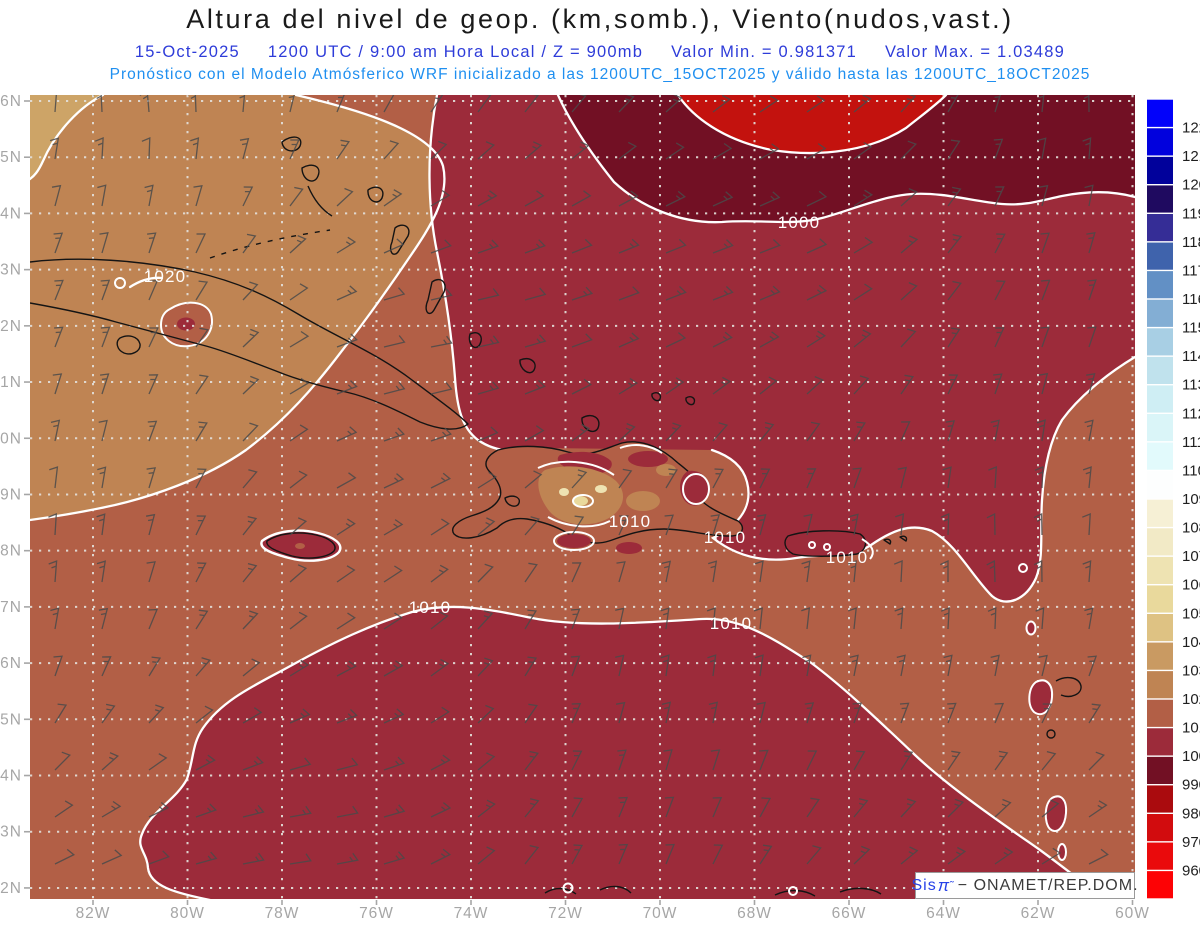 The width and height of the screenshot is (1200, 927). What do you see at coordinates (376, 913) in the screenshot?
I see `lon-tick-label: 76W` at bounding box center [376, 913].